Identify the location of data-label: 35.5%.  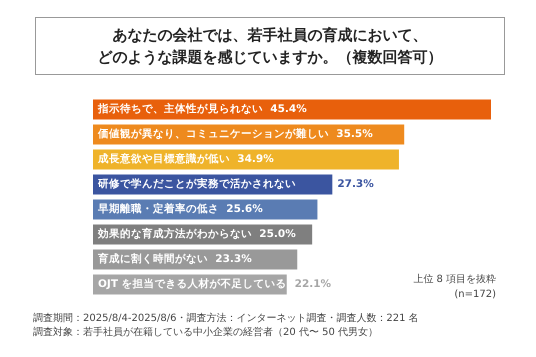
(355, 134).